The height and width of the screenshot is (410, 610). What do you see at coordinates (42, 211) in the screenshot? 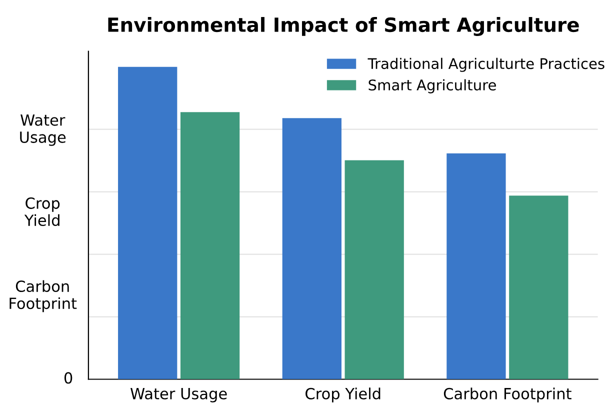
I see `text: Crop Yield` at bounding box center [42, 211].